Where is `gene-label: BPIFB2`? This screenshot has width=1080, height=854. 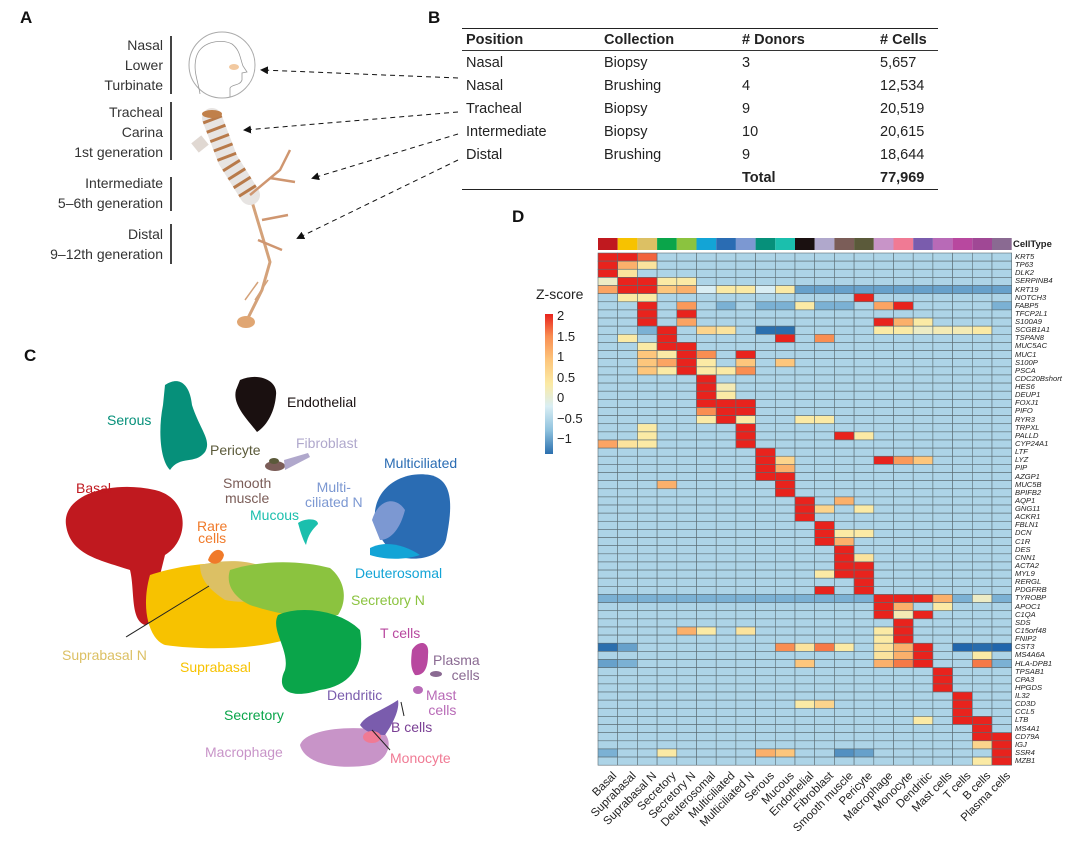
gene-label: BPIFB2 is located at coordinates (1028, 492).